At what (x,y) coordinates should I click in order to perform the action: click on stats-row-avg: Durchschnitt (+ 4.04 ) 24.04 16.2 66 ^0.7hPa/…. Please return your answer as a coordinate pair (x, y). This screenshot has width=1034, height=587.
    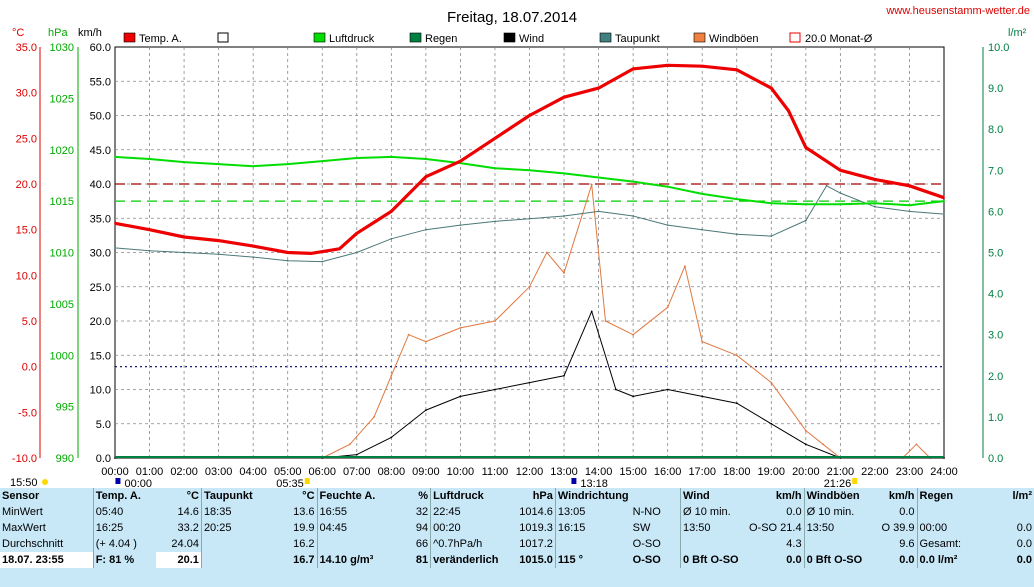
    Looking at the image, I should click on (517, 544).